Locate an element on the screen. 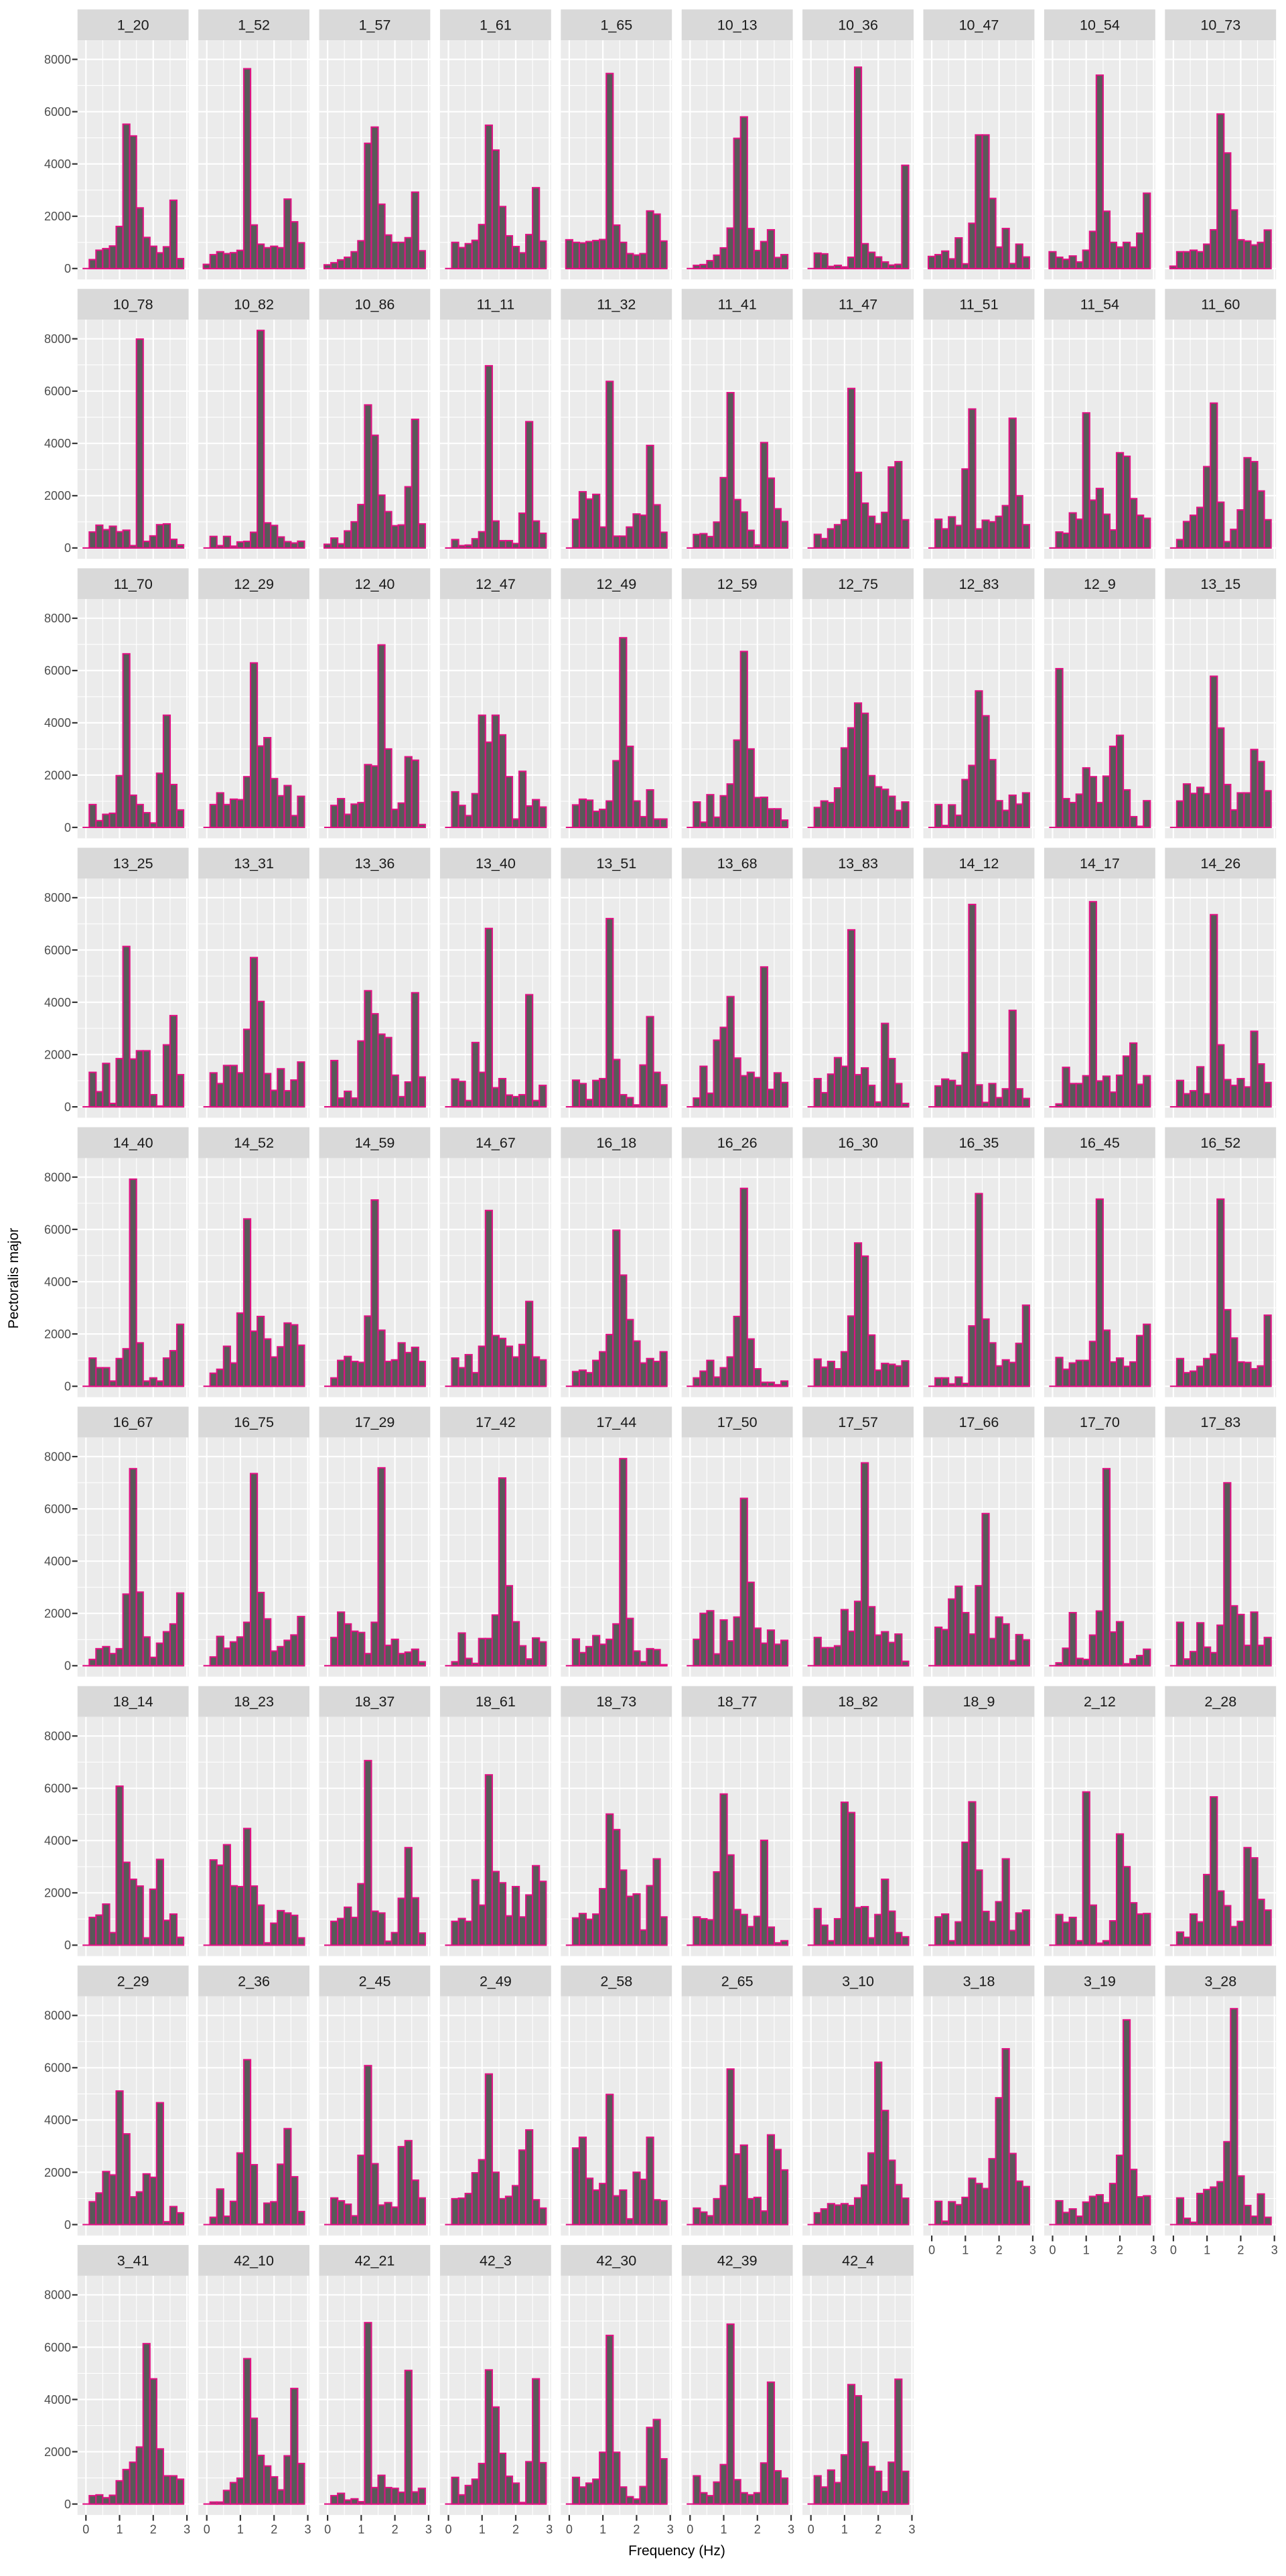 Image resolution: width=1286 pixels, height=2576 pixels. svg-text: 42_4 is located at coordinates (858, 2260).